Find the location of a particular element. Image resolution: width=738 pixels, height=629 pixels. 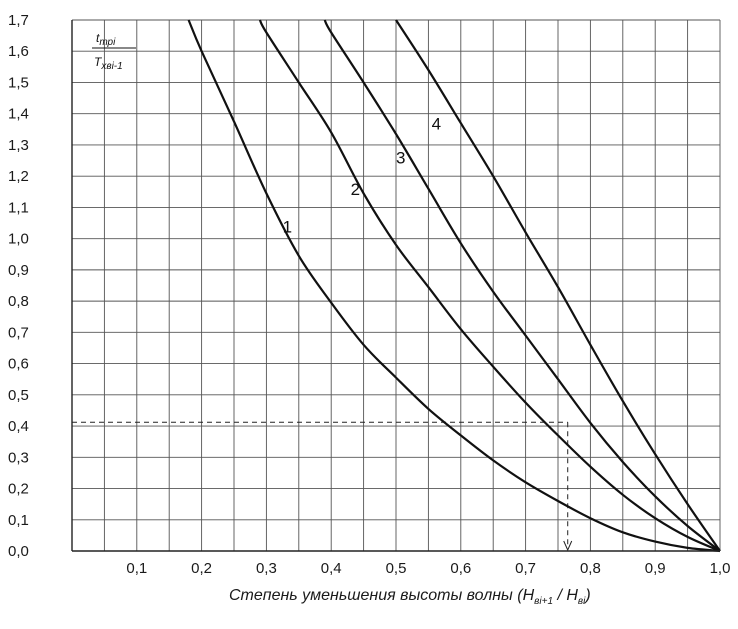

curve-label-4: 4 is located at coordinates (436, 123).